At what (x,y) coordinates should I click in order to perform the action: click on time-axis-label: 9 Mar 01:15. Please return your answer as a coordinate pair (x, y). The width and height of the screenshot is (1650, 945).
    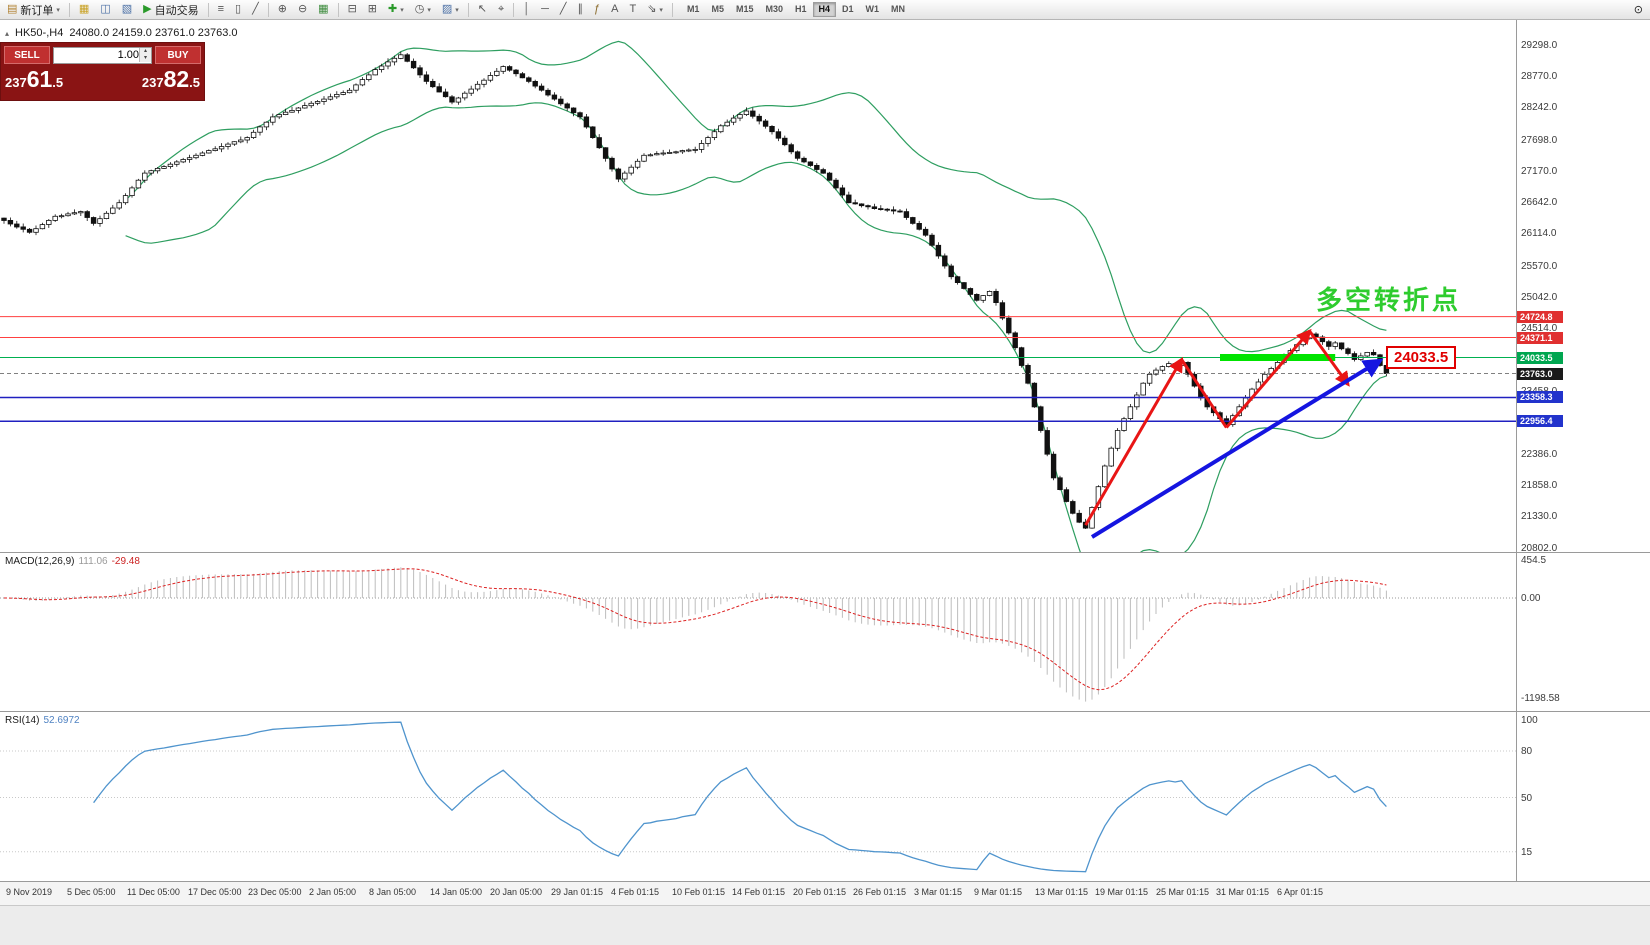
    Looking at the image, I should click on (998, 892).